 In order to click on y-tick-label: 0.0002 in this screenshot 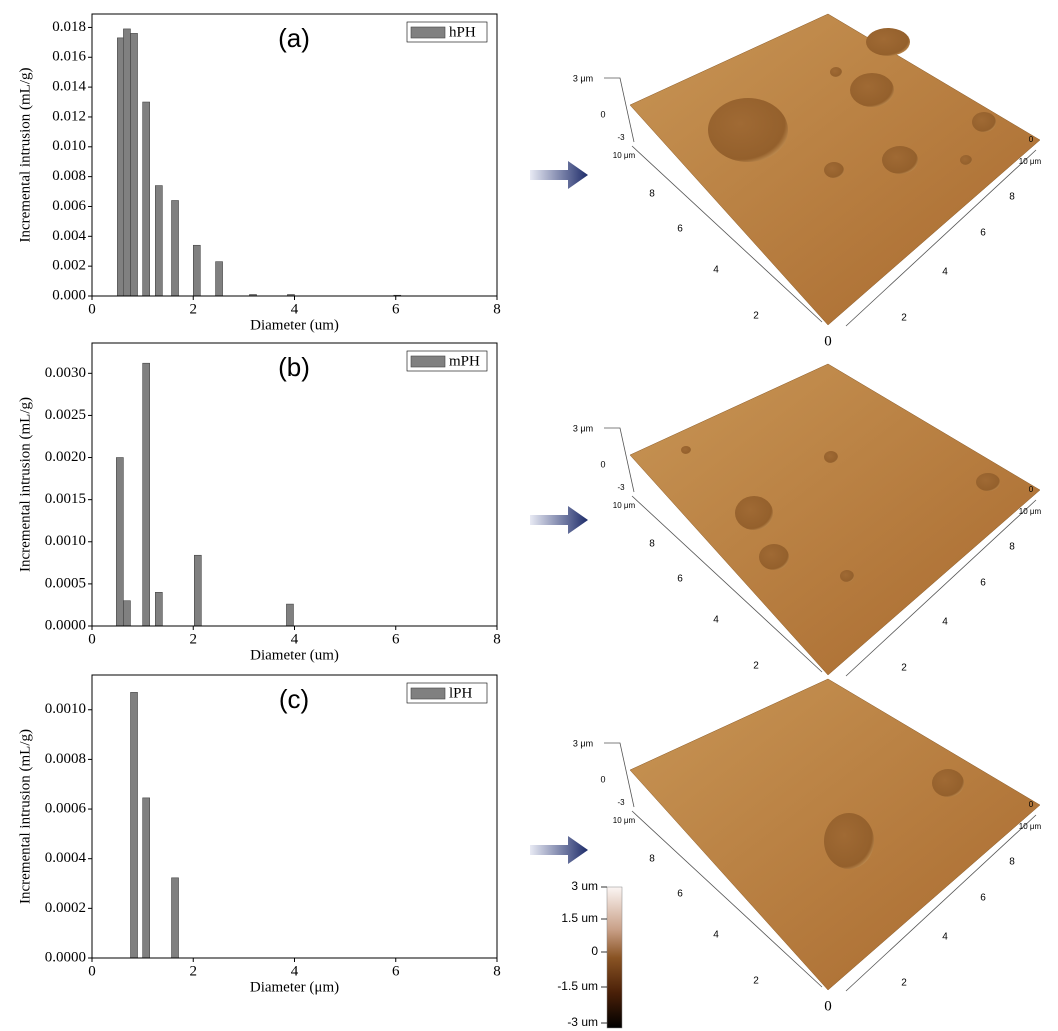, I will do `click(65, 908)`.